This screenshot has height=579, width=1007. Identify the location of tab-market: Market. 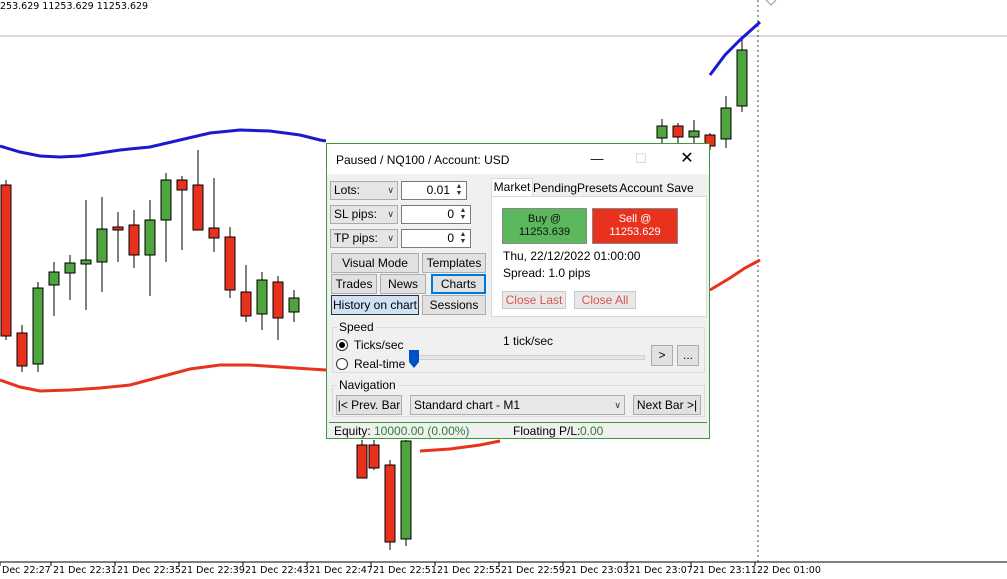
(512, 188).